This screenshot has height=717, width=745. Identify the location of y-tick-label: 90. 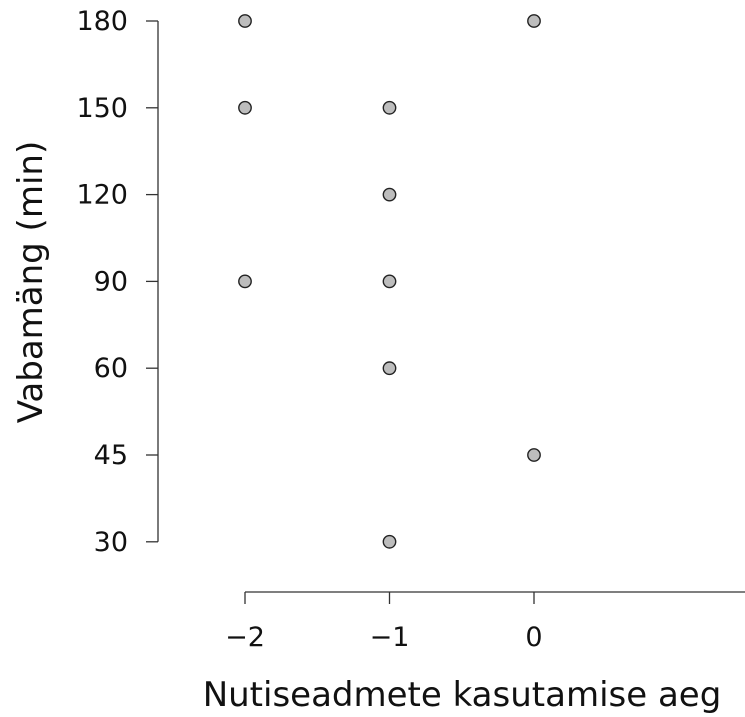
(111, 281).